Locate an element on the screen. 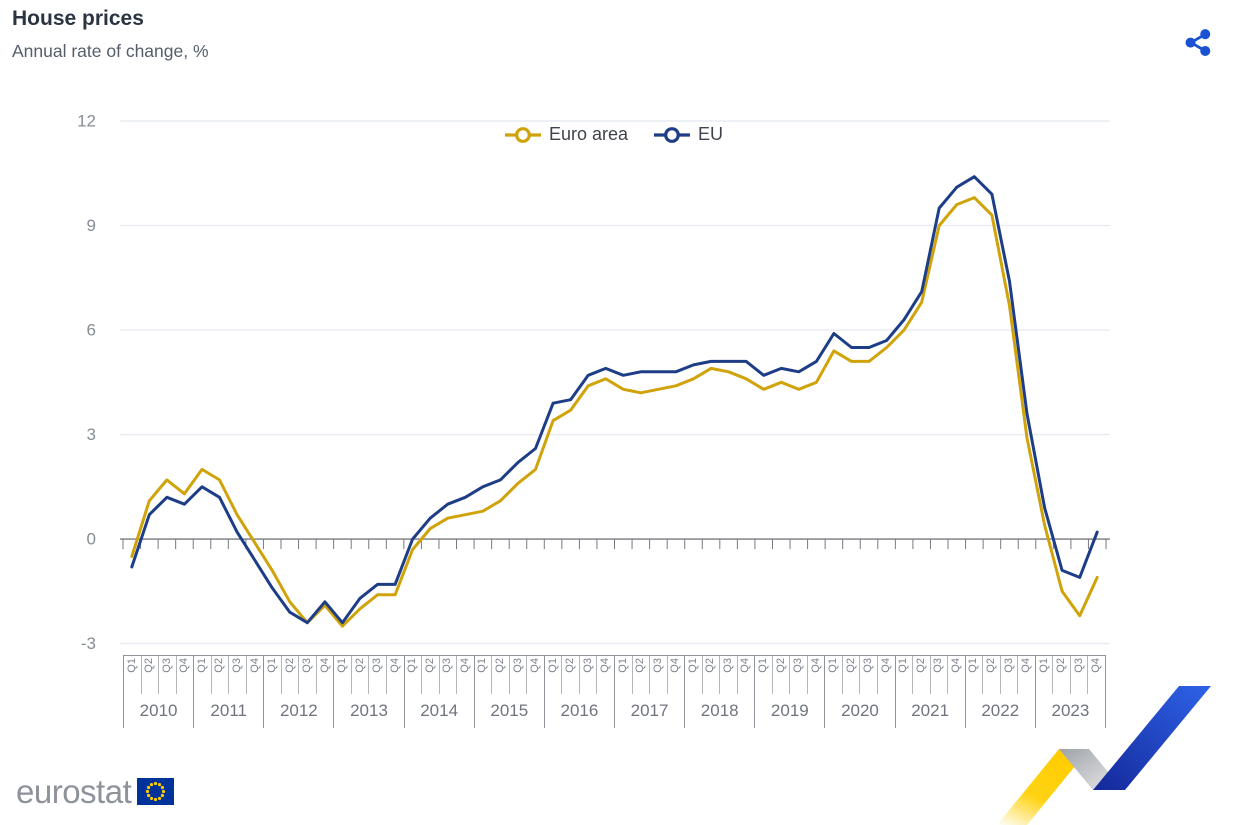  share-icon is located at coordinates (1198, 42).